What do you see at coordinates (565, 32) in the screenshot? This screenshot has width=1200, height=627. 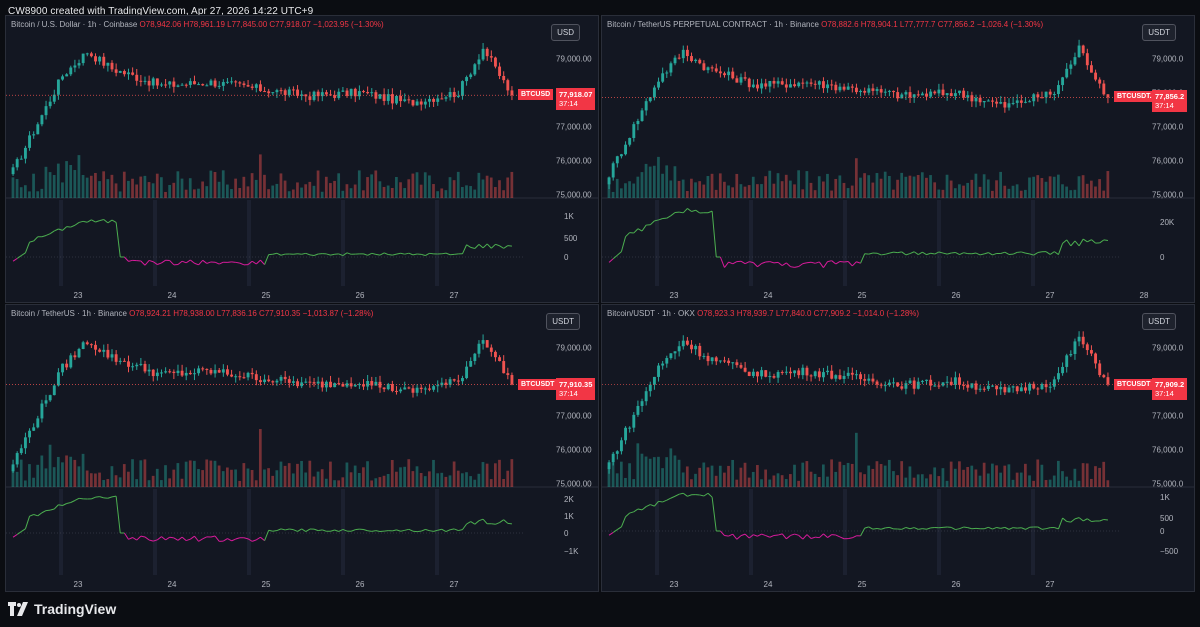 I see `quote-currency-badge: USD` at bounding box center [565, 32].